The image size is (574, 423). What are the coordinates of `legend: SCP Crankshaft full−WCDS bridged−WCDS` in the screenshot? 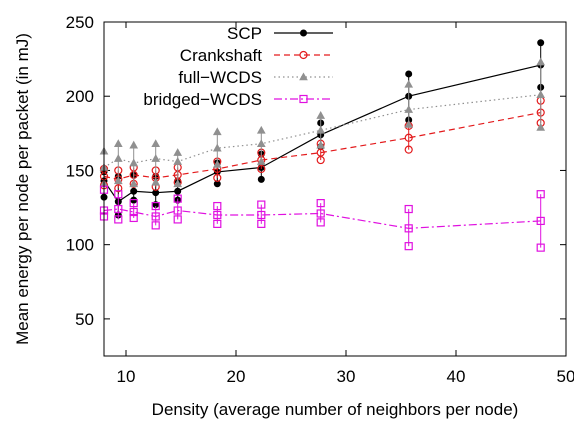 It's located at (238, 66).